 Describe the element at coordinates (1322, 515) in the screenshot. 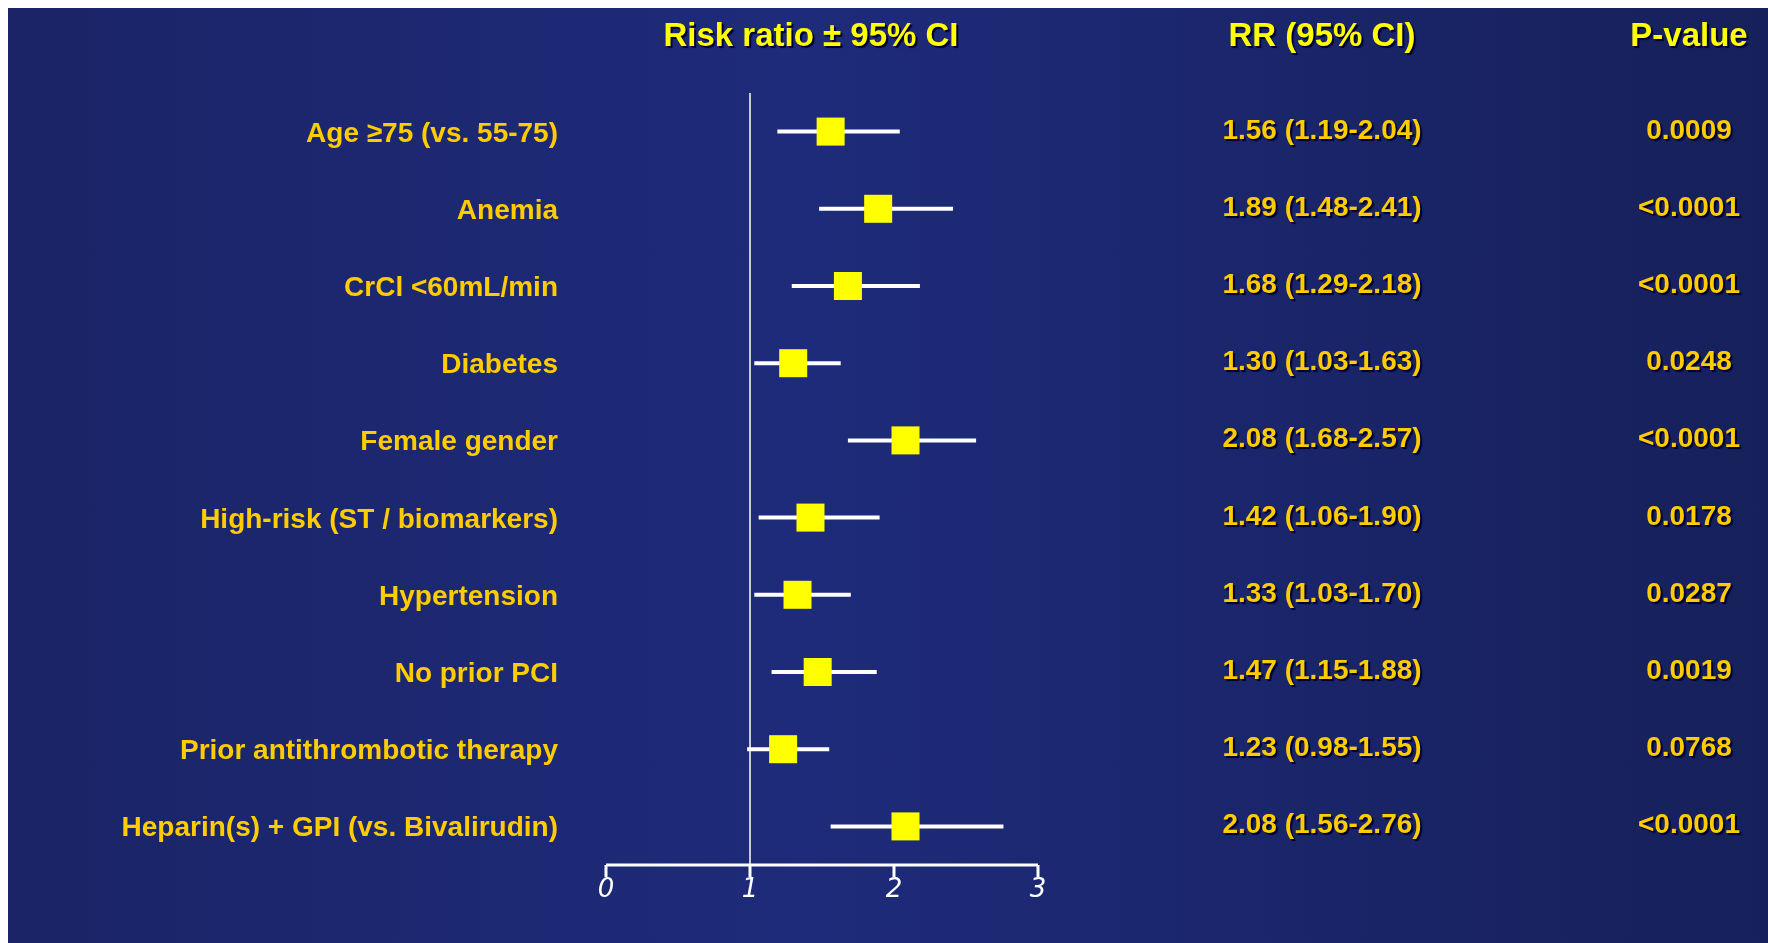

I see `data-label: 1.42 (1.06-1.90)` at that location.